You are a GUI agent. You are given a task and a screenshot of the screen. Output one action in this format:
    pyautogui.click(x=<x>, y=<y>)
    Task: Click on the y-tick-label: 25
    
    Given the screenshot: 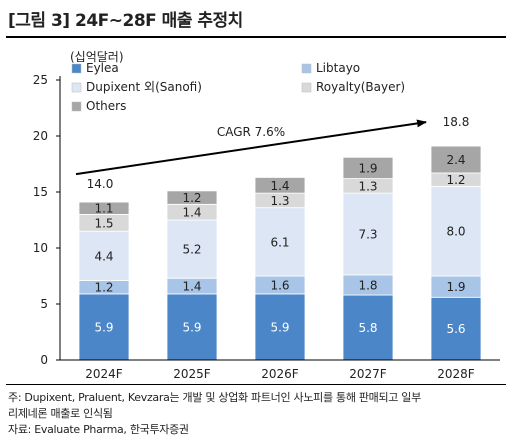 What is the action you would take?
    pyautogui.click(x=40, y=80)
    